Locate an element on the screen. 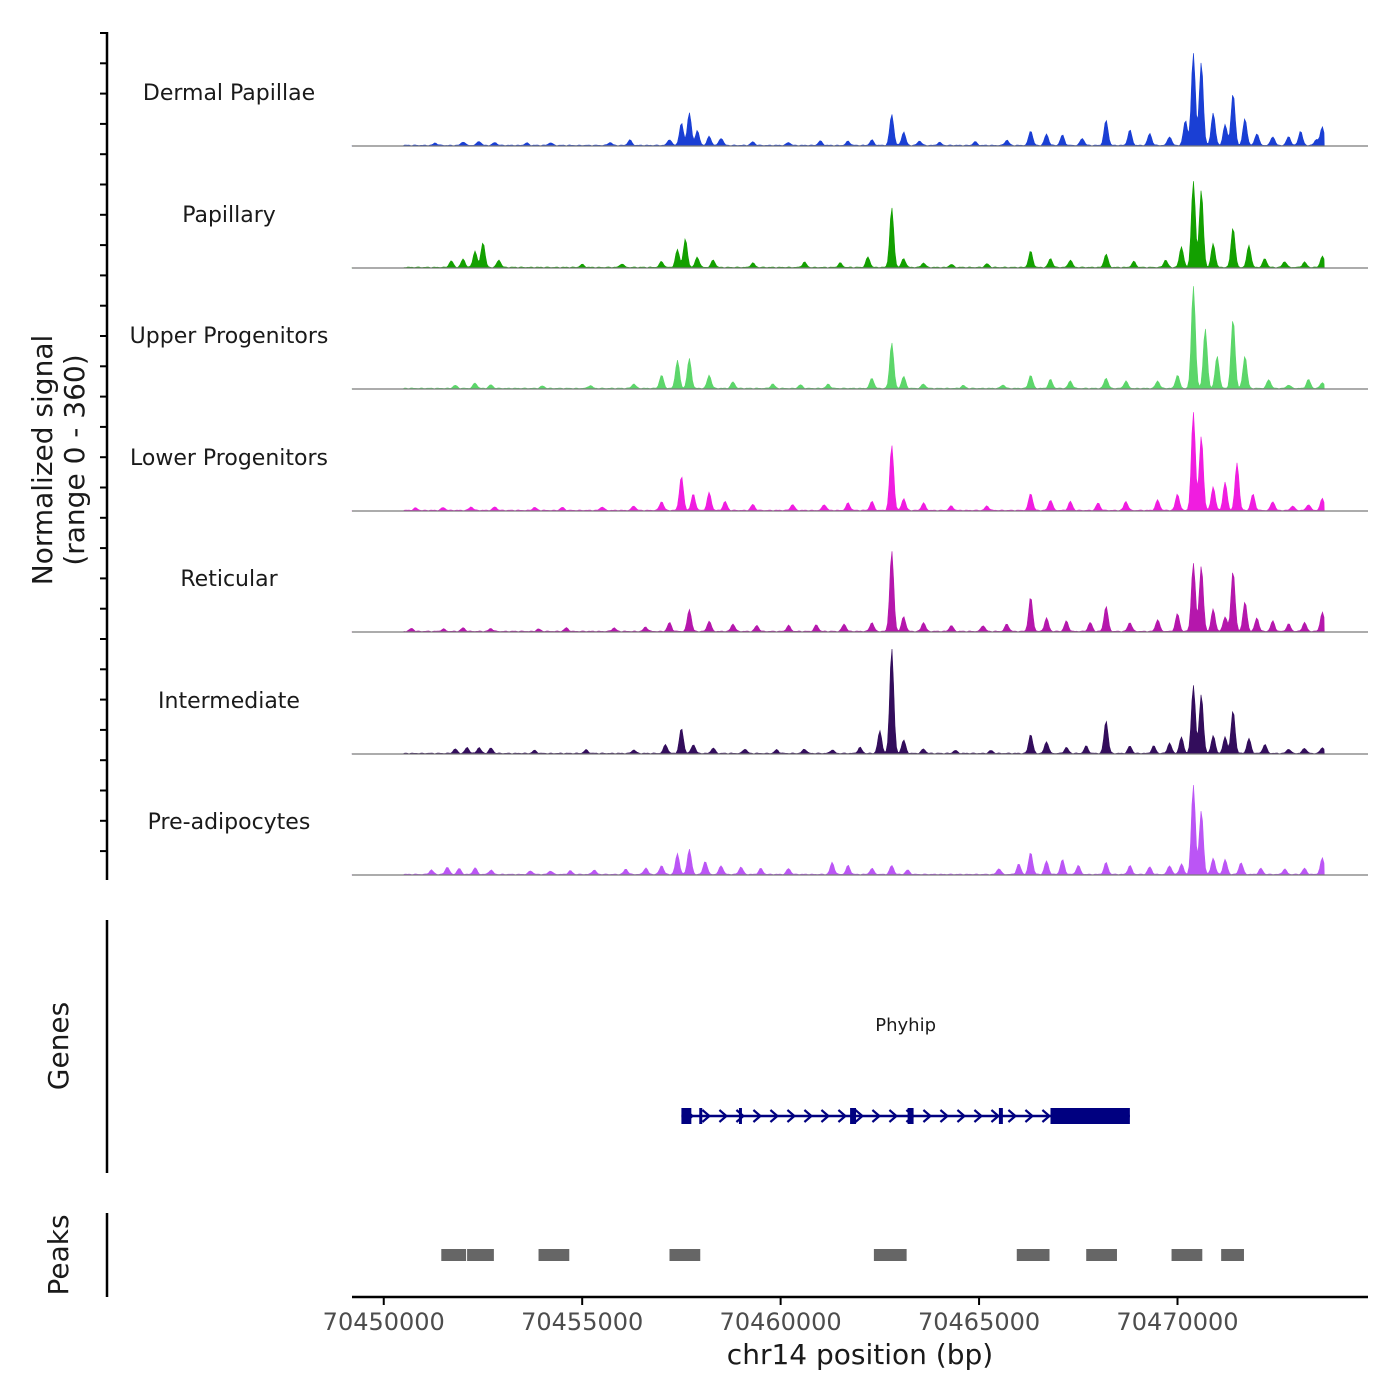 The image size is (1400, 1400). signal-y-axis-ticks is located at coordinates (103, 442).